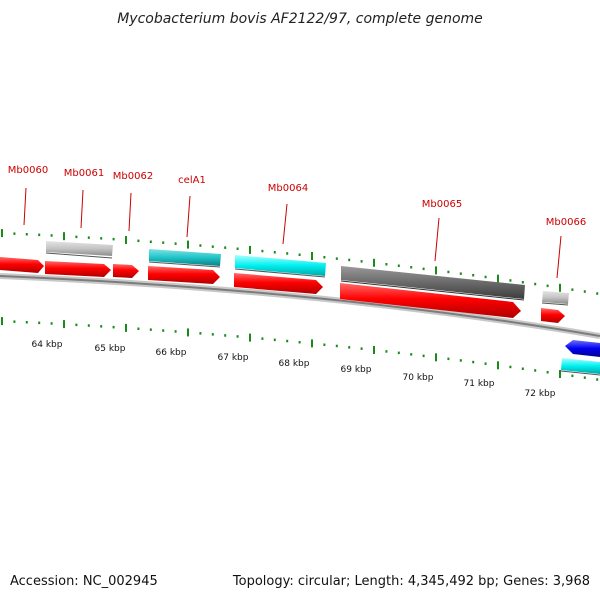 The width and height of the screenshot is (600, 600). I want to click on gene-block-mb0061, so click(79, 248).